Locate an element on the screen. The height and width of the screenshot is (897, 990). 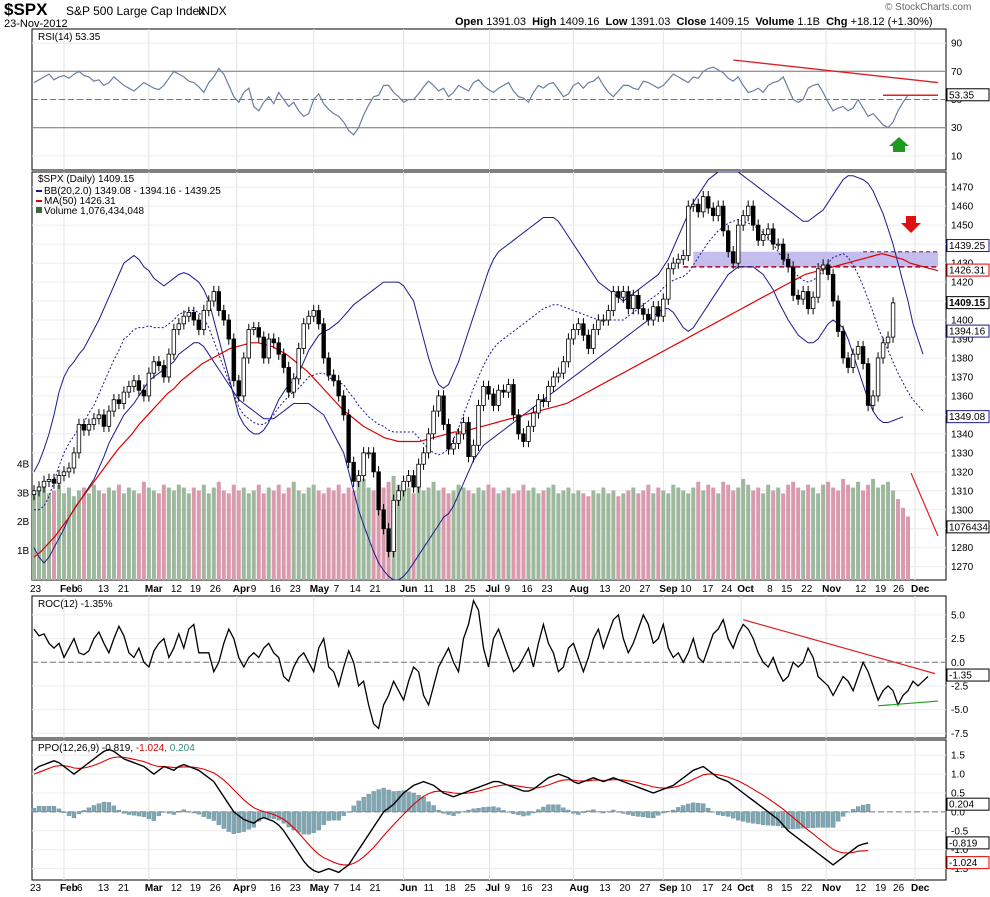
ppo-xlabel: 16 is located at coordinates (276, 888).